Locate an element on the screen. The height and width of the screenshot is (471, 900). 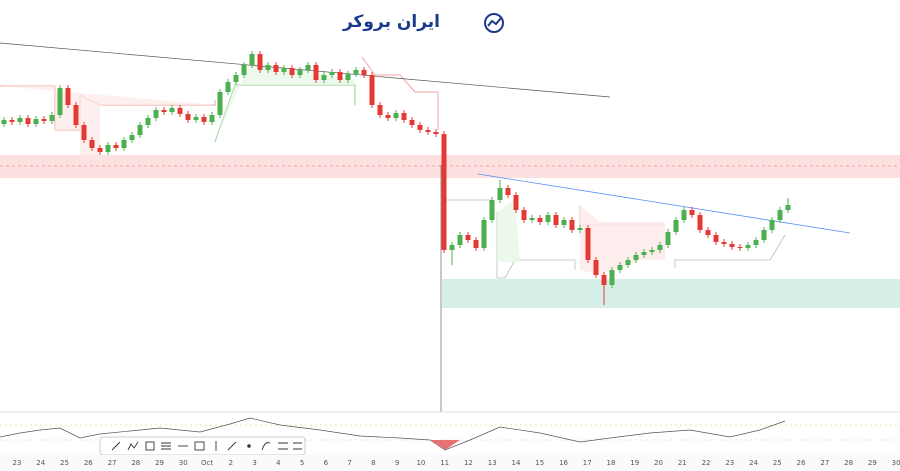
x-tick-label: 11 is located at coordinates (444, 463).